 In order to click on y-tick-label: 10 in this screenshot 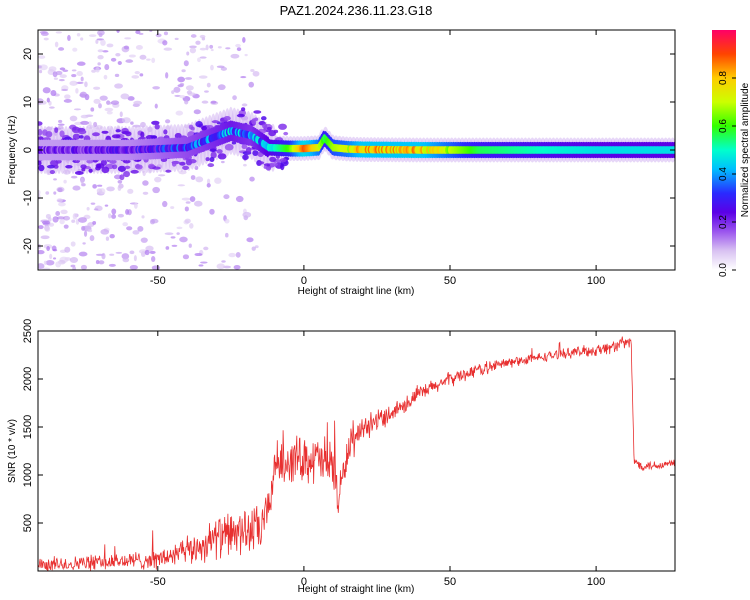, I will do `click(28, 102)`.